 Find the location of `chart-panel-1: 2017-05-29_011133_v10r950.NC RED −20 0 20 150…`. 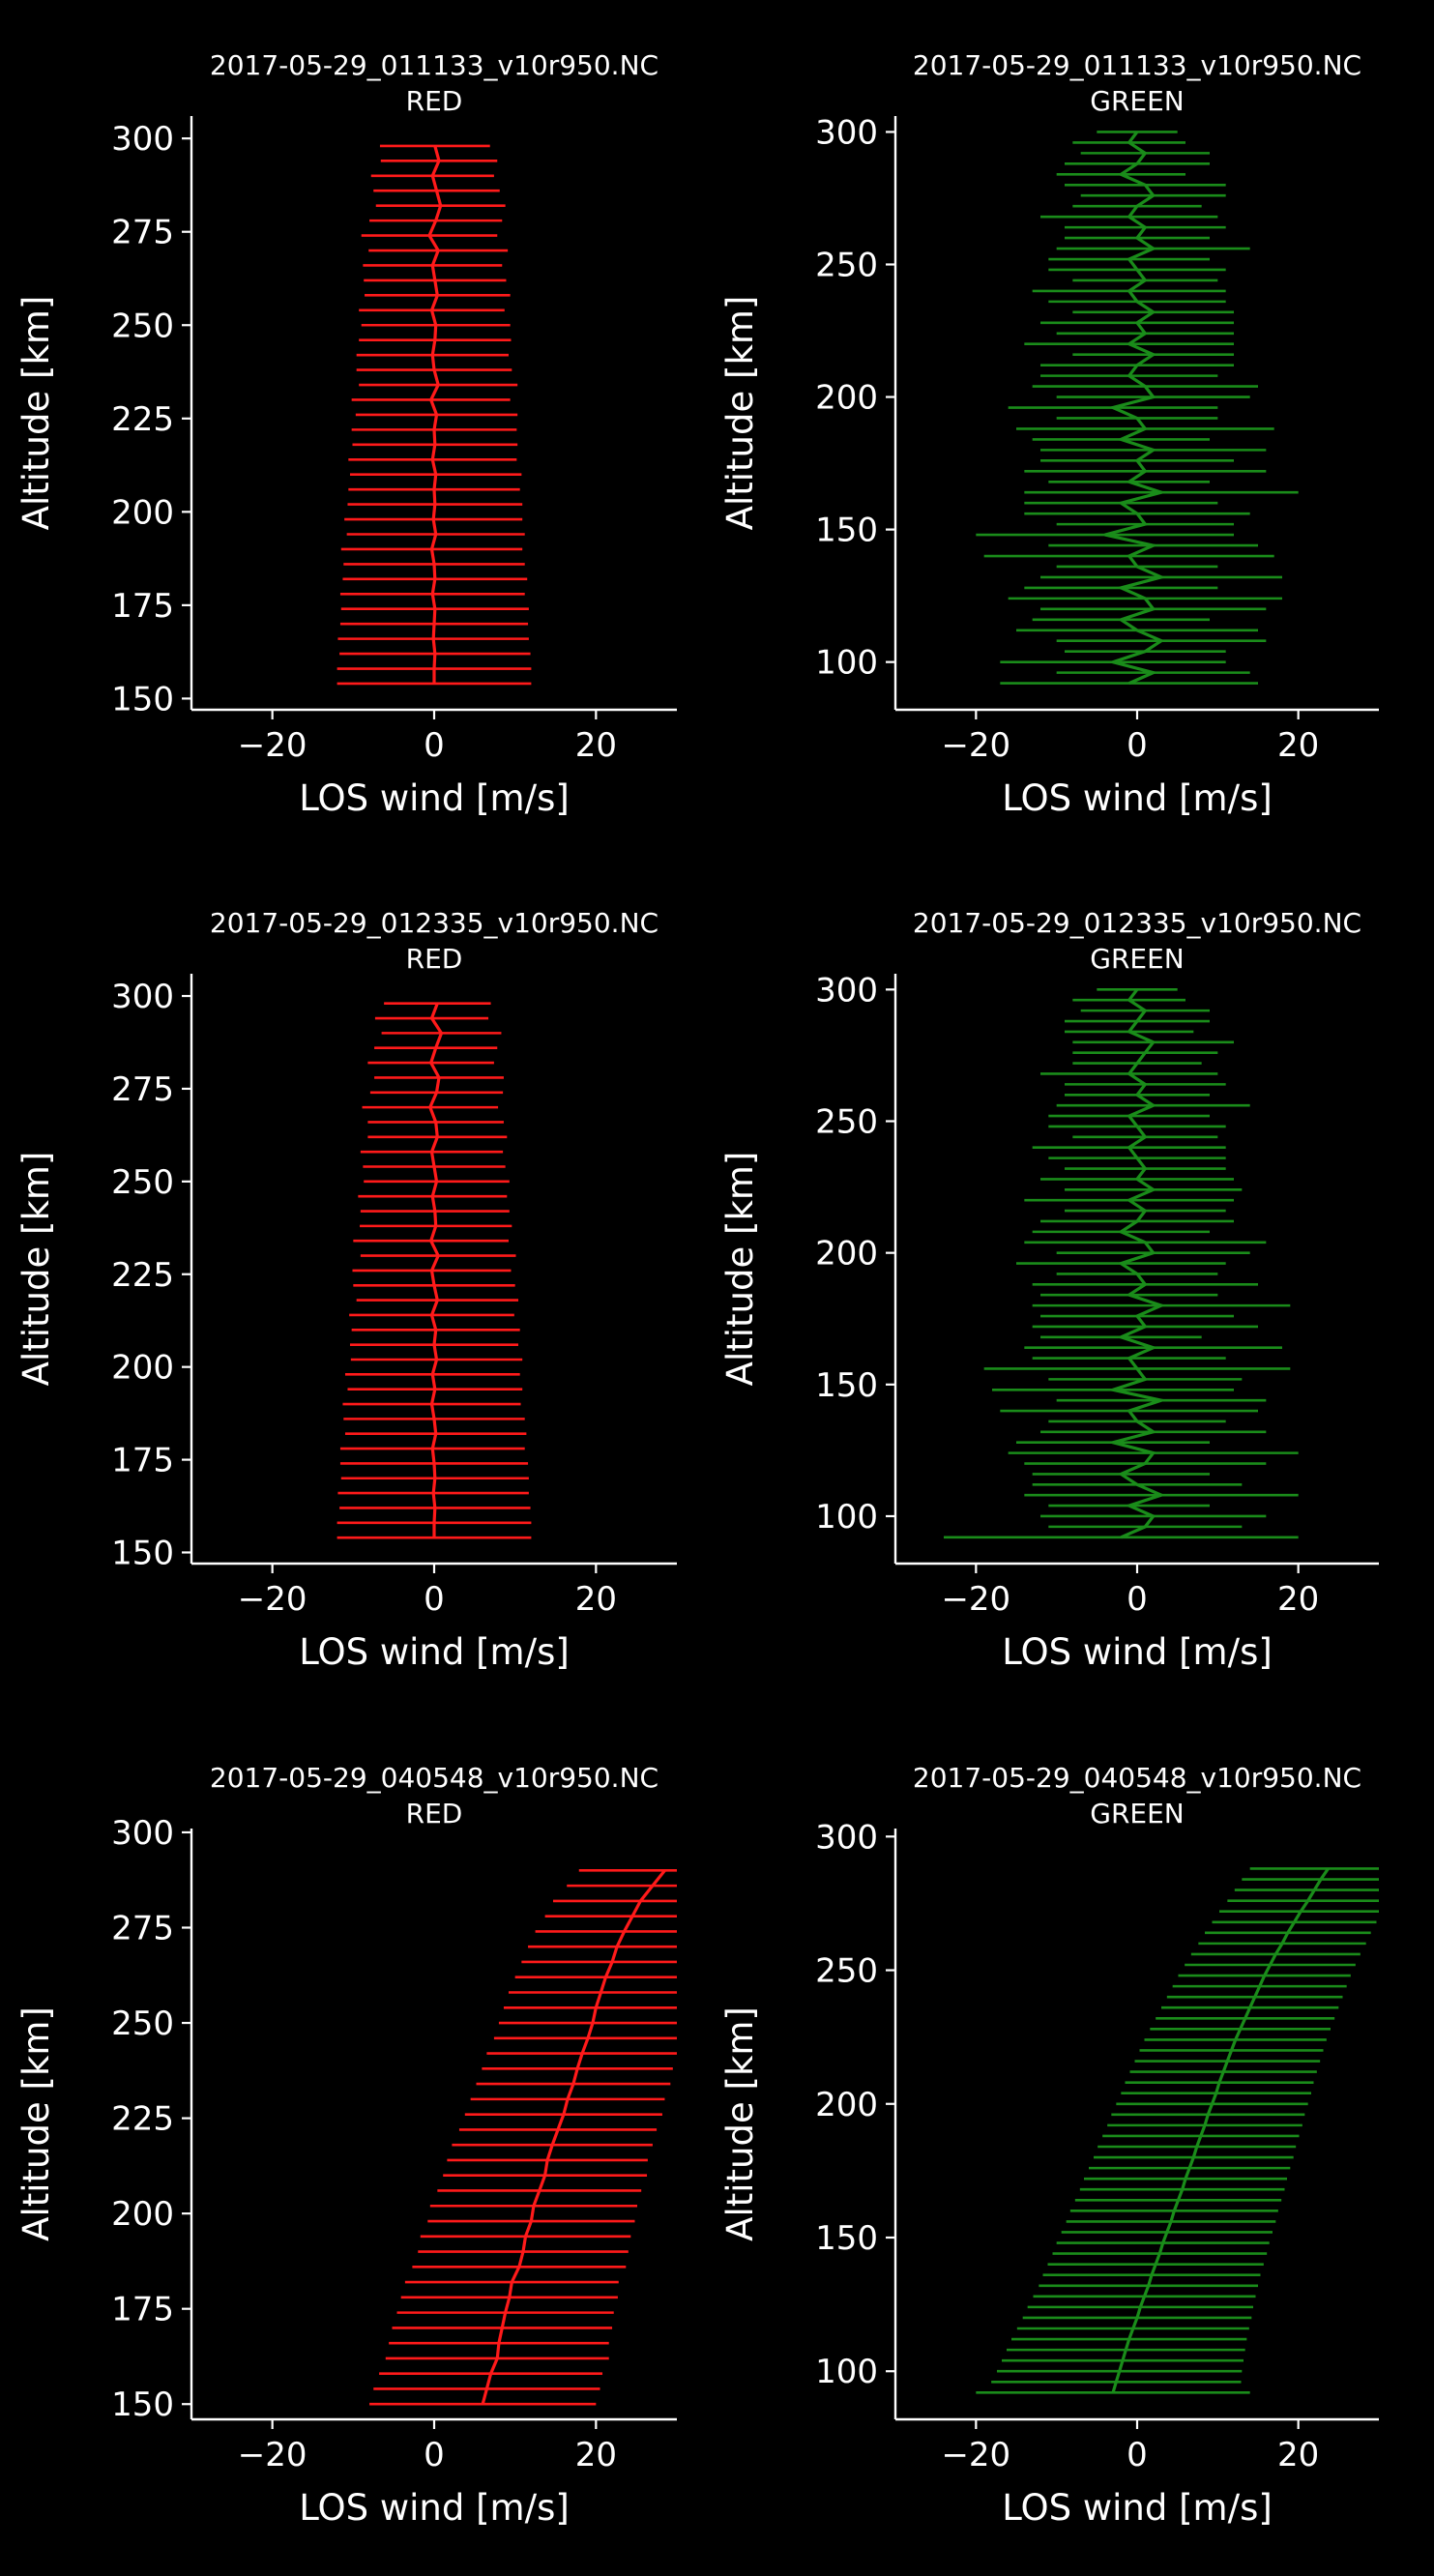

chart-panel-1: 2017-05-29_011133_v10r950.NC RED −20 0 20 150… is located at coordinates (346, 434).